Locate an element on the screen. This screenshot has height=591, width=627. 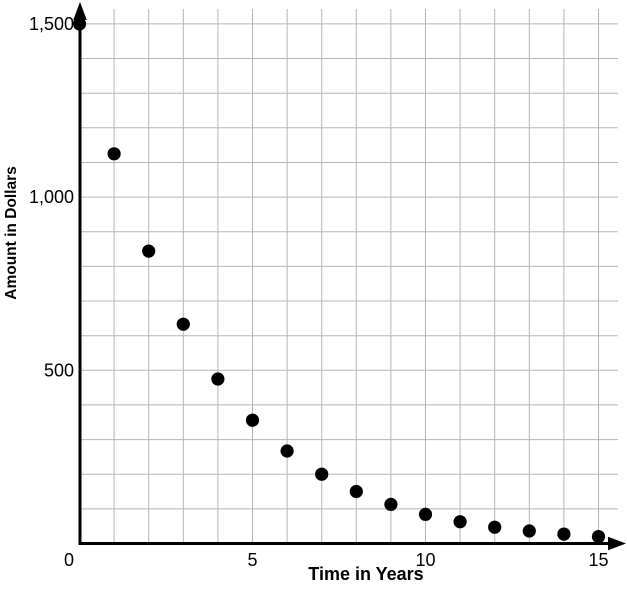
x-tick-label: 0 is located at coordinates (69, 560).